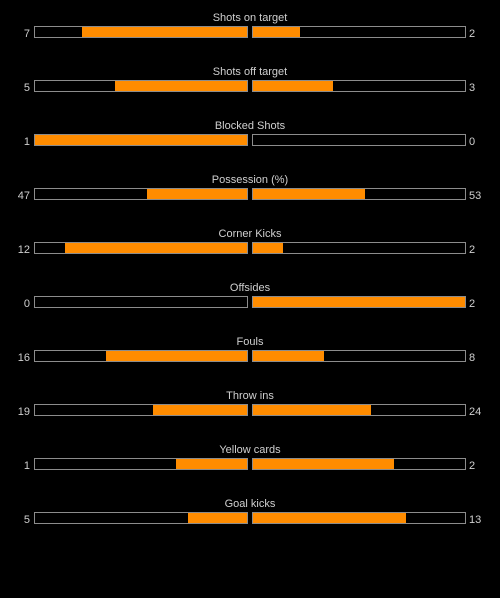  I want to click on away-value: 53, so click(475, 196).